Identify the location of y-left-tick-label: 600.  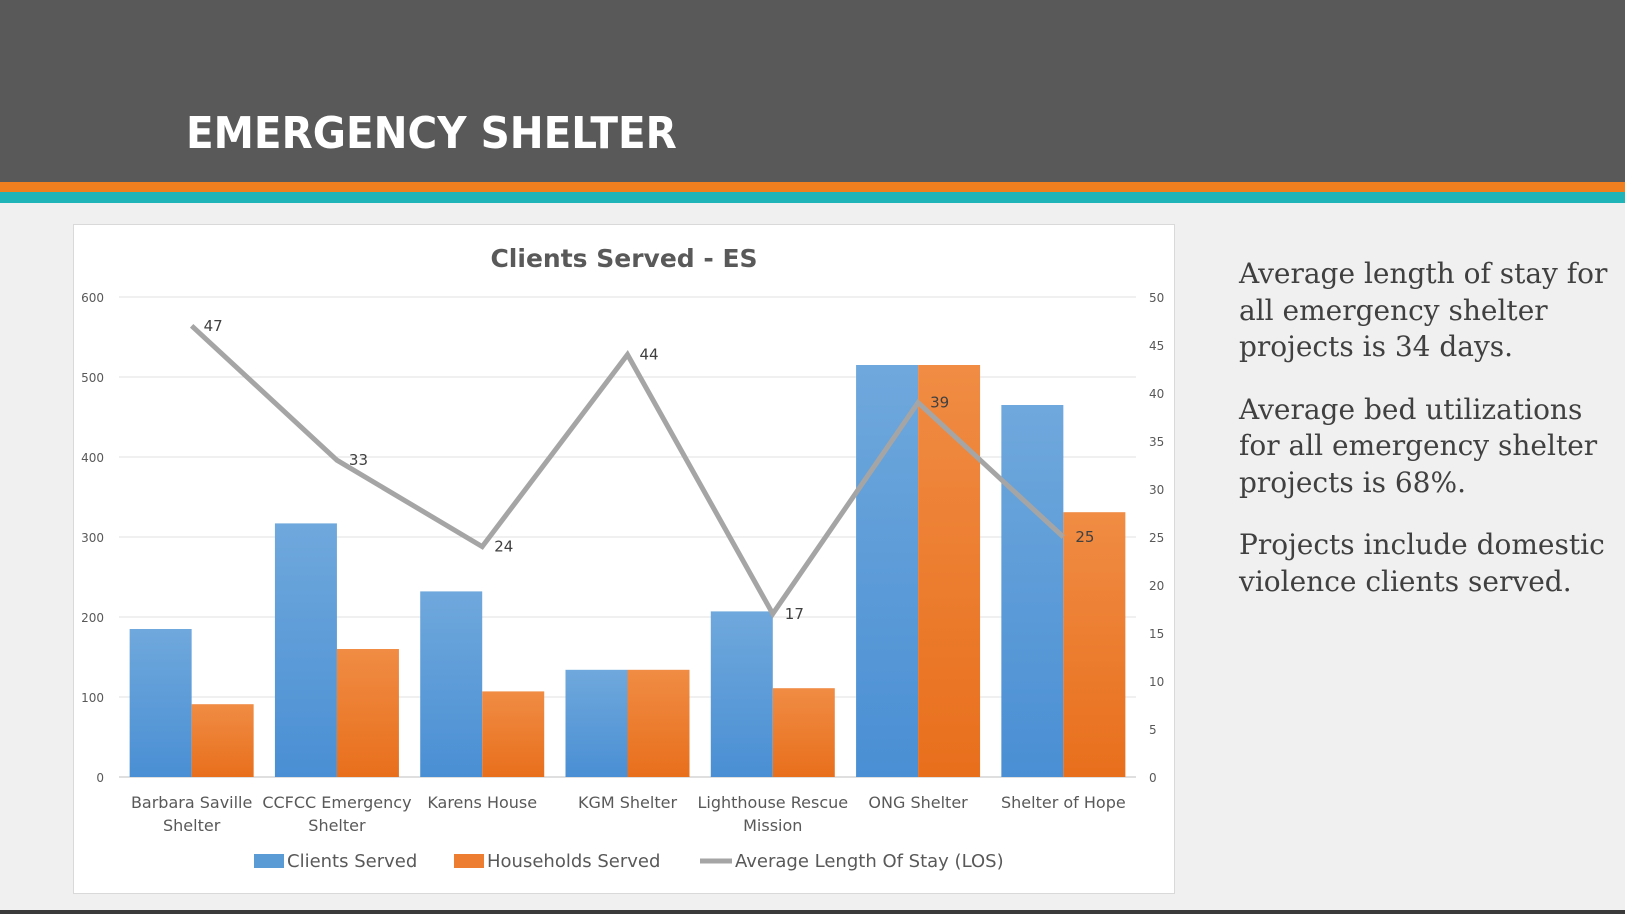
(92, 298).